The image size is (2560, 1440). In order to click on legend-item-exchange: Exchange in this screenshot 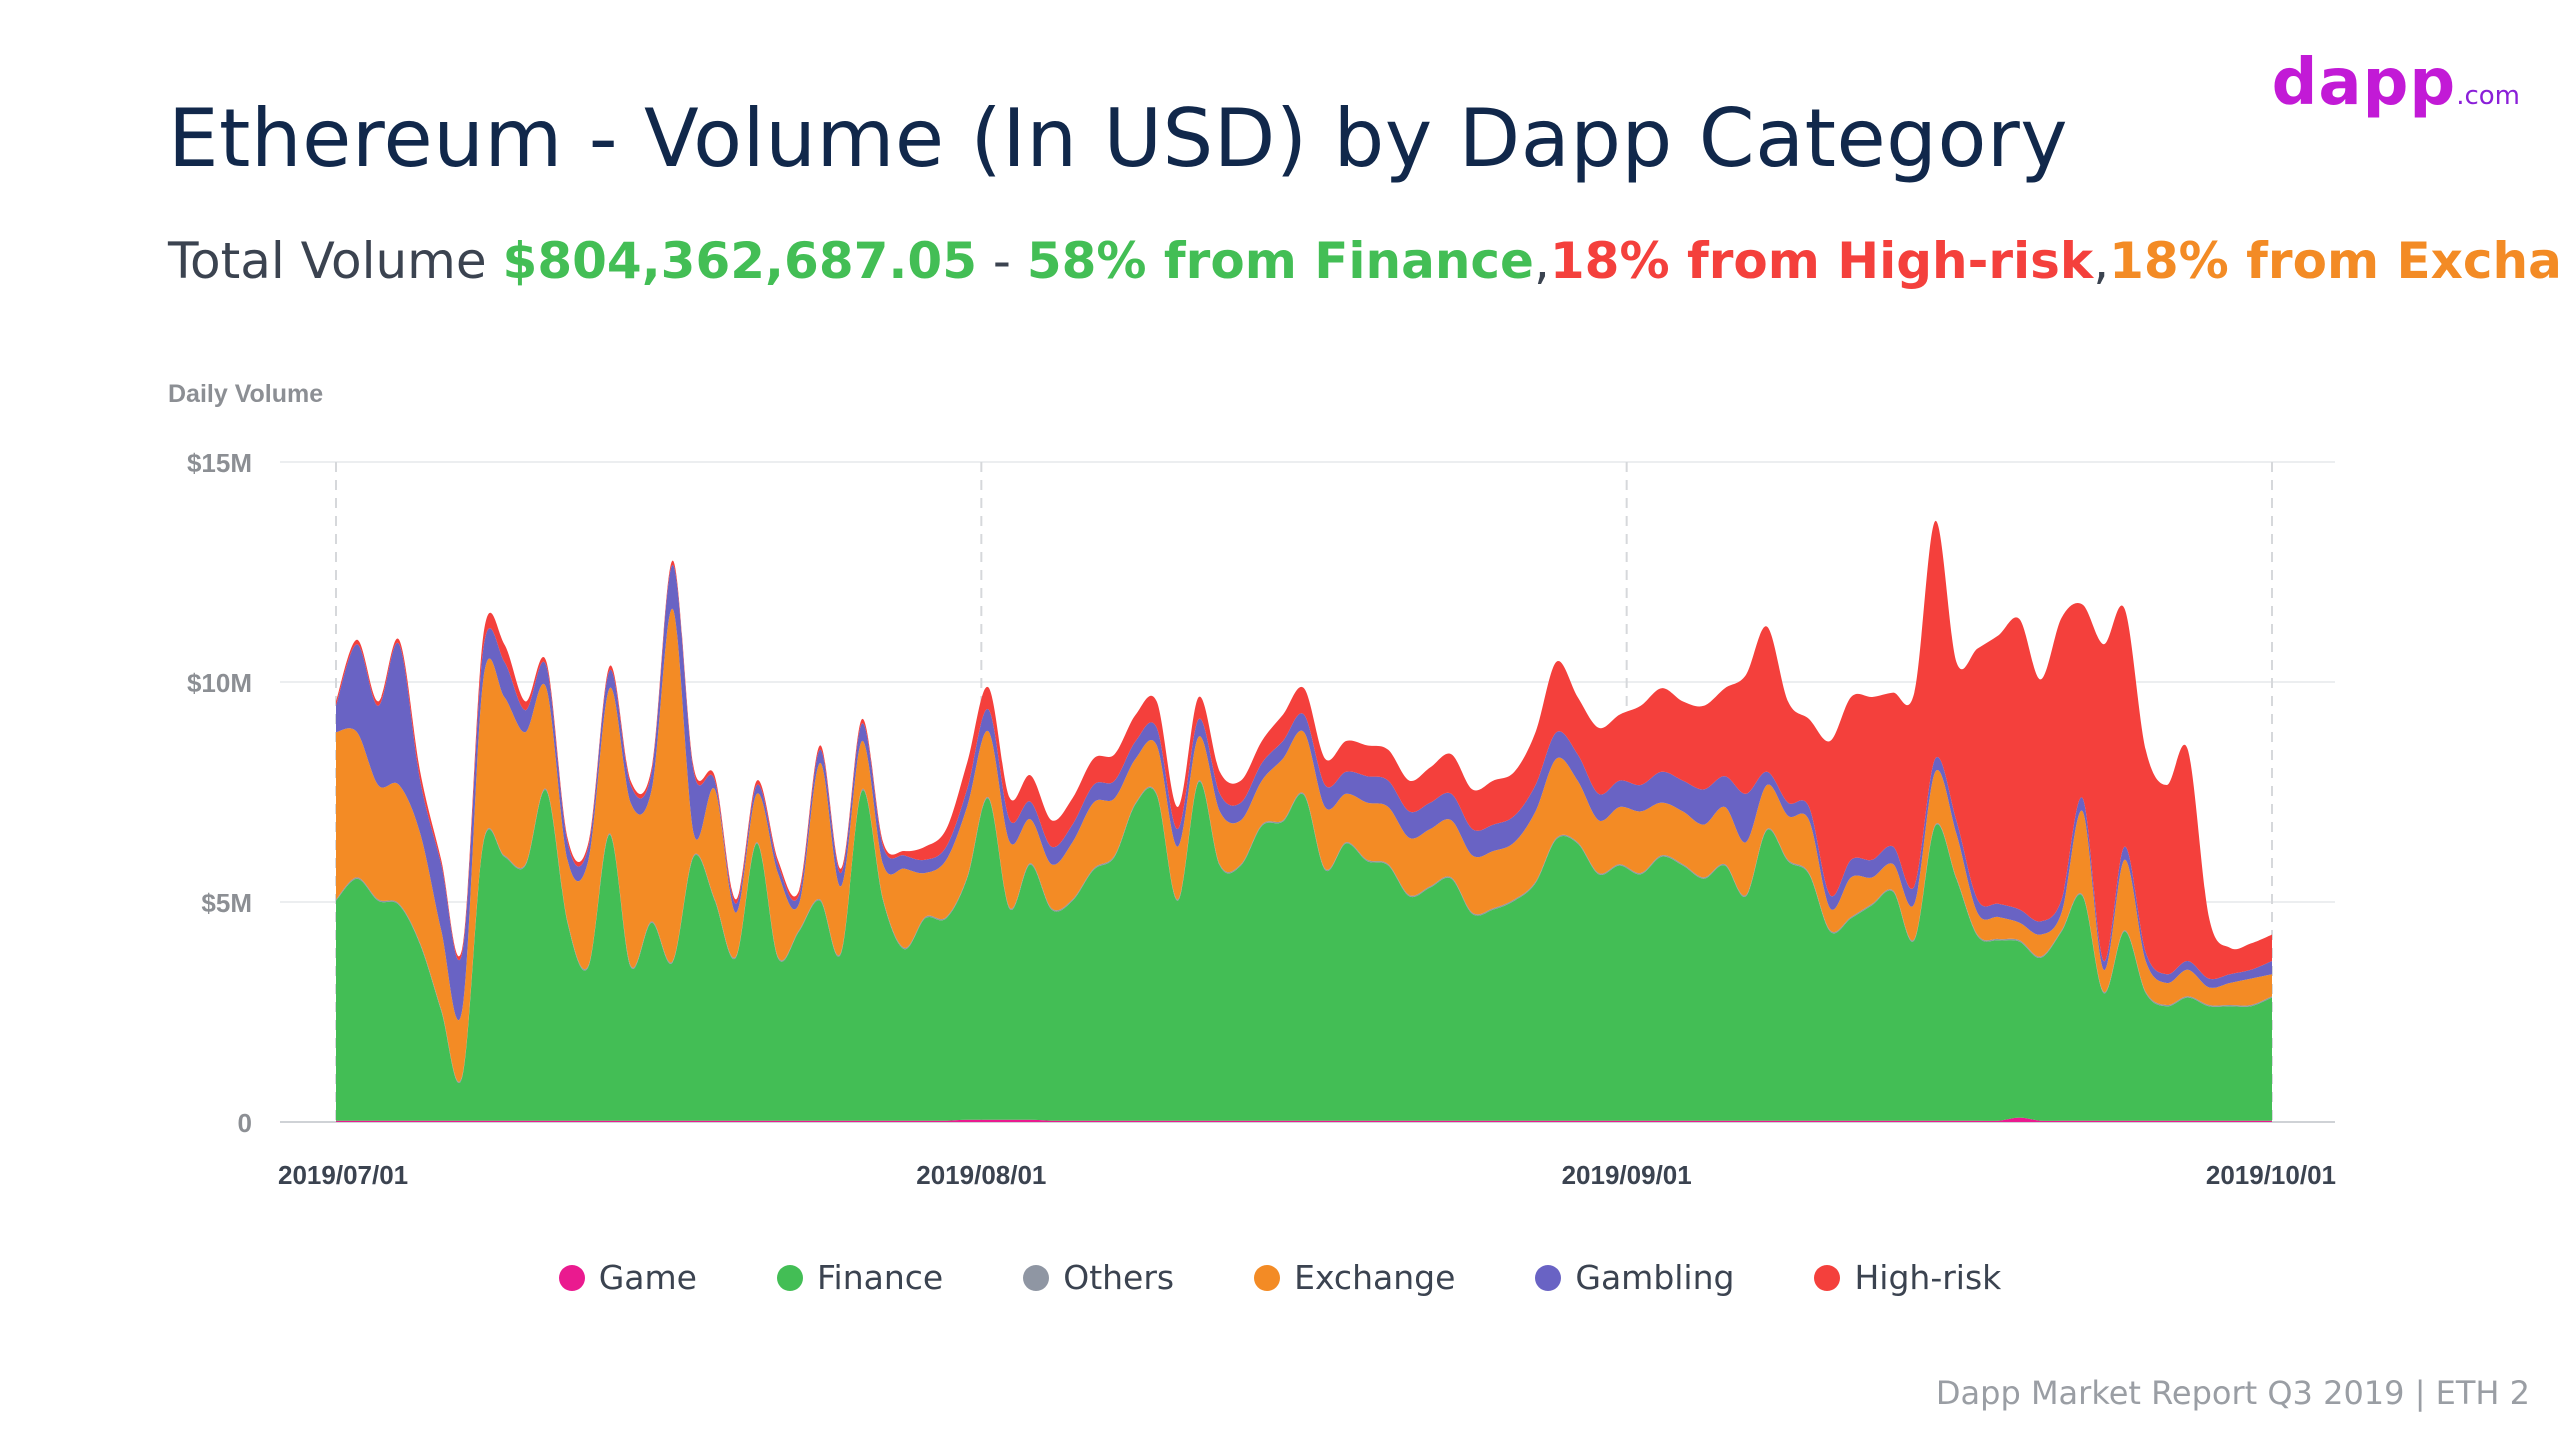, I will do `click(1354, 1277)`.